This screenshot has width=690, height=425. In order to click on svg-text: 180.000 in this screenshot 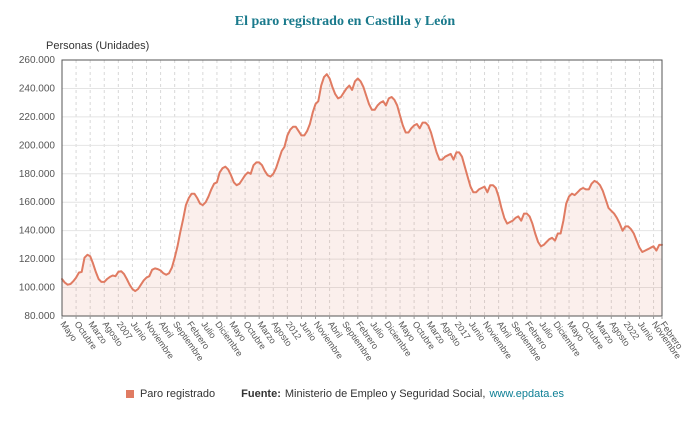, I will do `click(37, 174)`.